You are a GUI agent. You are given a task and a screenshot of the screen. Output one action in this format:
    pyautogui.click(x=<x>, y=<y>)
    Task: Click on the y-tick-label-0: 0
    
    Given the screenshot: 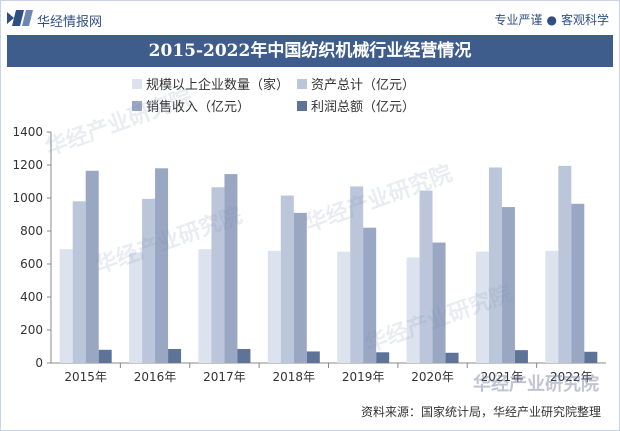 What is the action you would take?
    pyautogui.click(x=39, y=363)
    